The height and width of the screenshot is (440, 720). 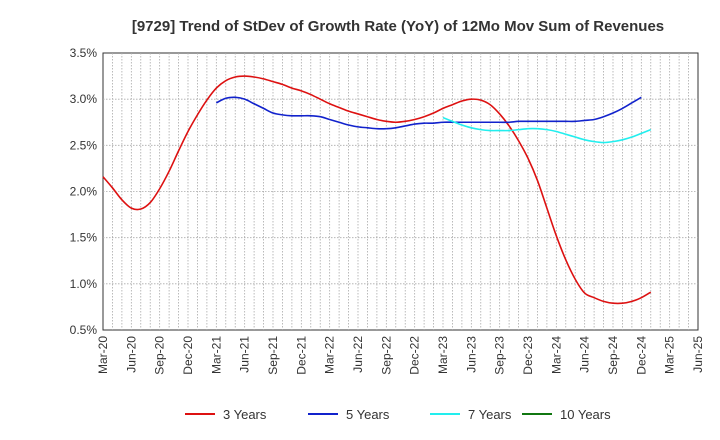 What do you see at coordinates (216, 355) in the screenshot?
I see `x-tick-label: Mar-21` at bounding box center [216, 355].